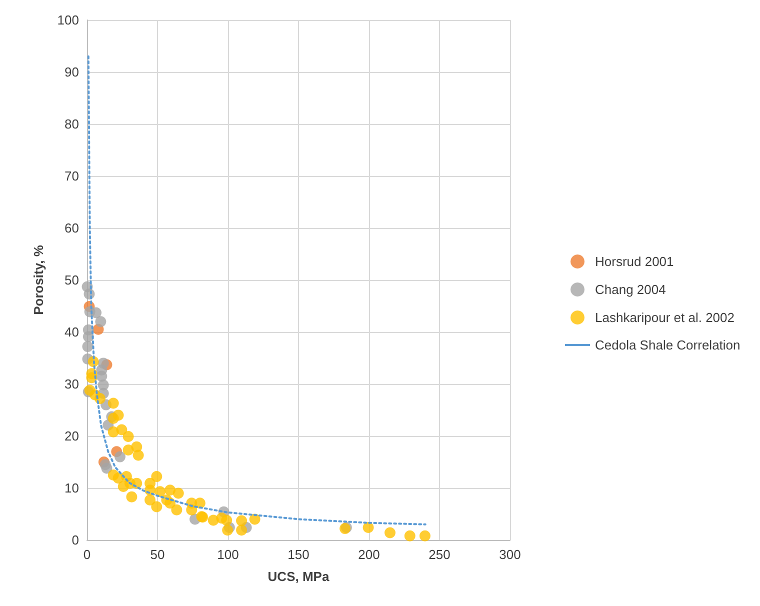 Image resolution: width=760 pixels, height=606 pixels. Describe the element at coordinates (299, 554) in the screenshot. I see `x-tick-label: 150` at that location.